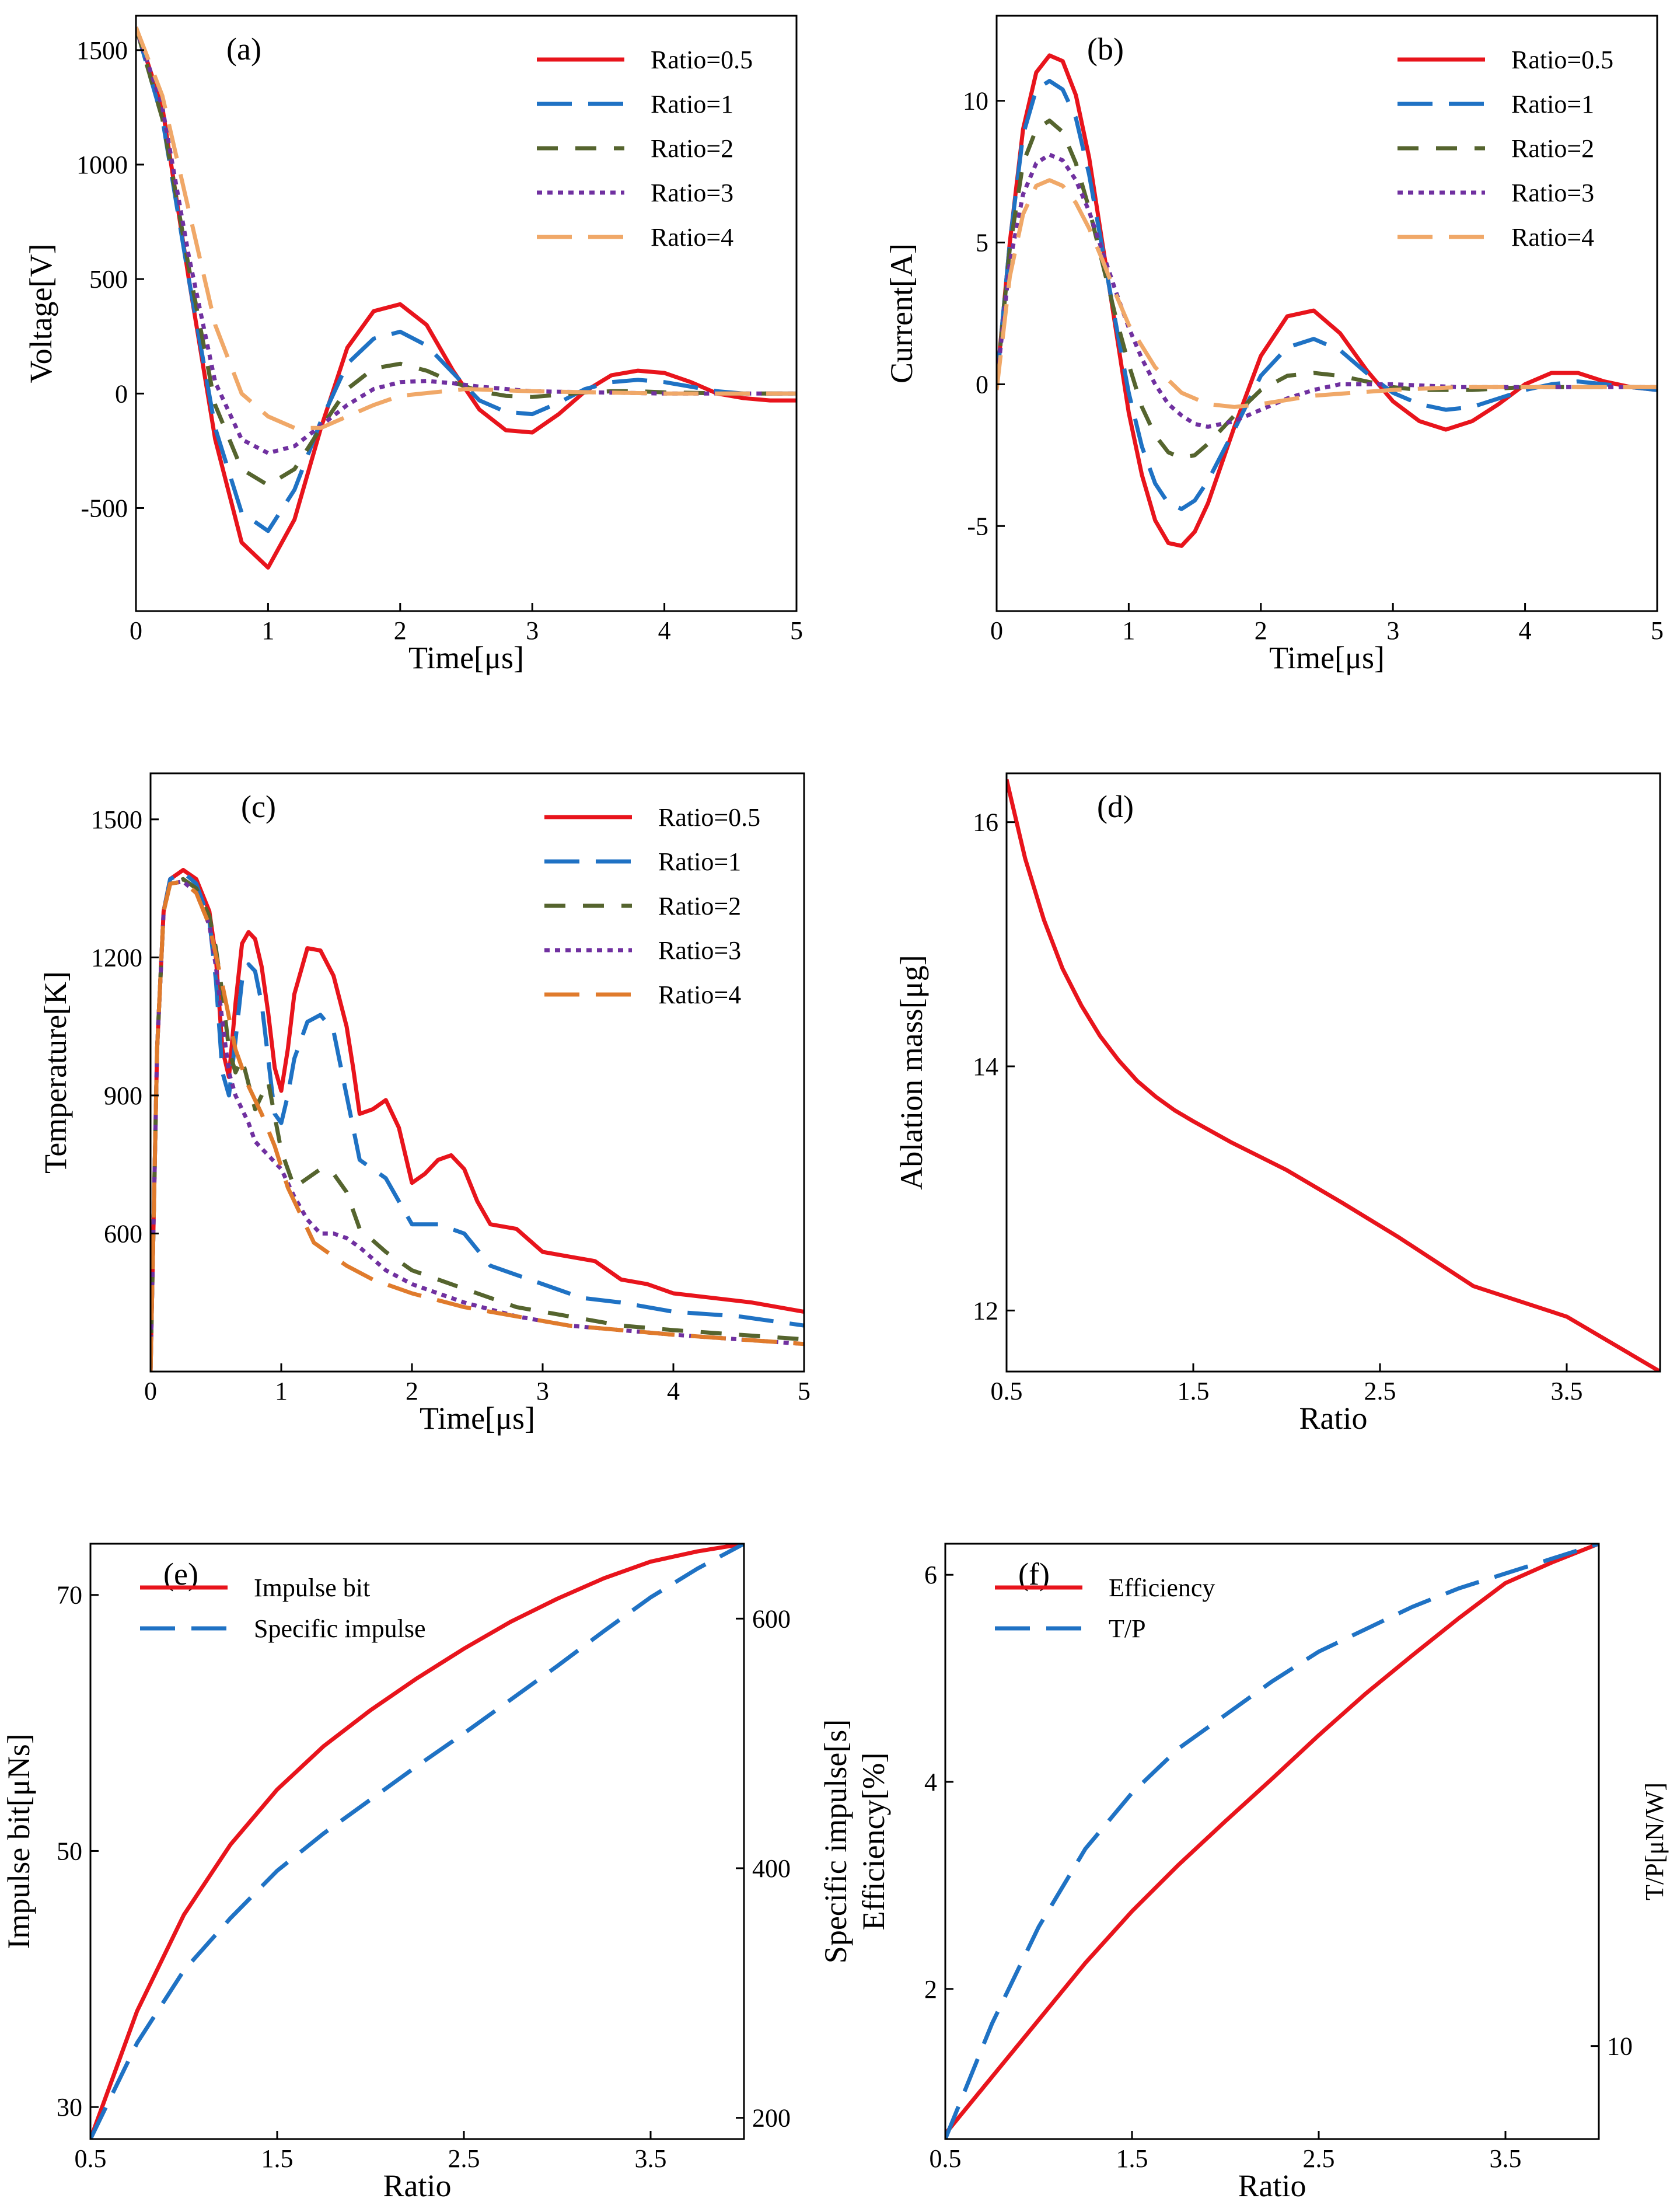  What do you see at coordinates (466, 657) in the screenshot?
I see `x-axis-label-a: Time[μs]` at bounding box center [466, 657].